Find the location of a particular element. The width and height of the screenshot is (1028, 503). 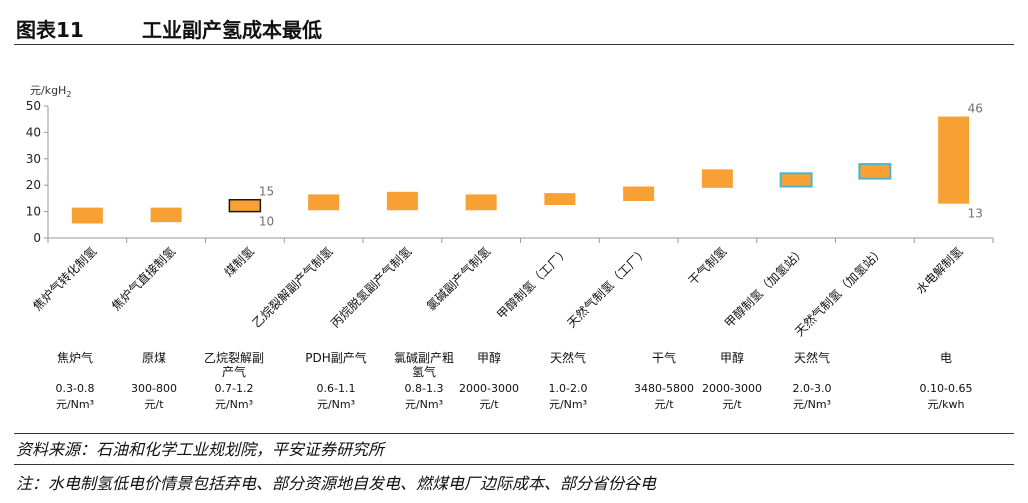

category-label: 焦炉气转化制氢 is located at coordinates (64, 279).